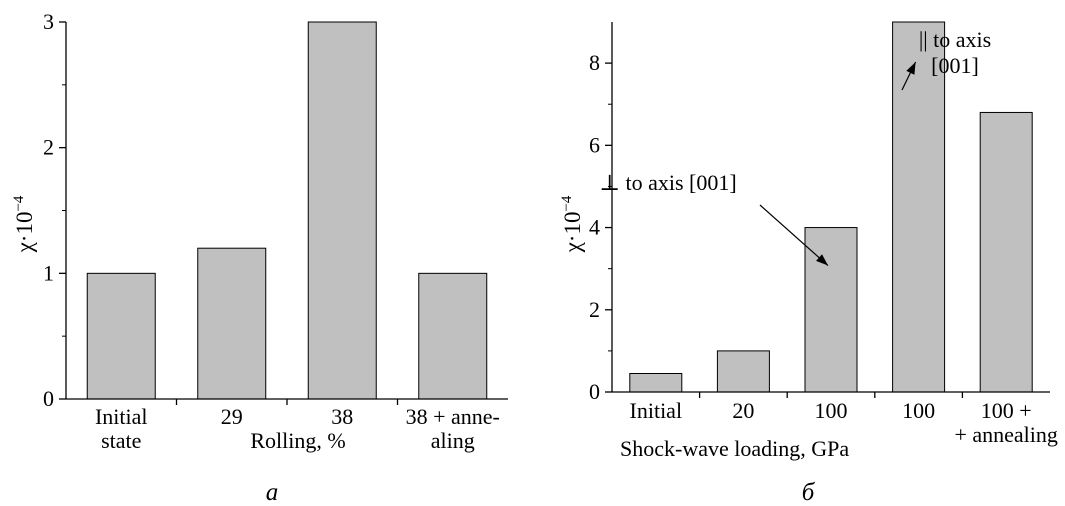  I want to click on panel-a-y-axis-label: χ·10−4, so click(24, 224).